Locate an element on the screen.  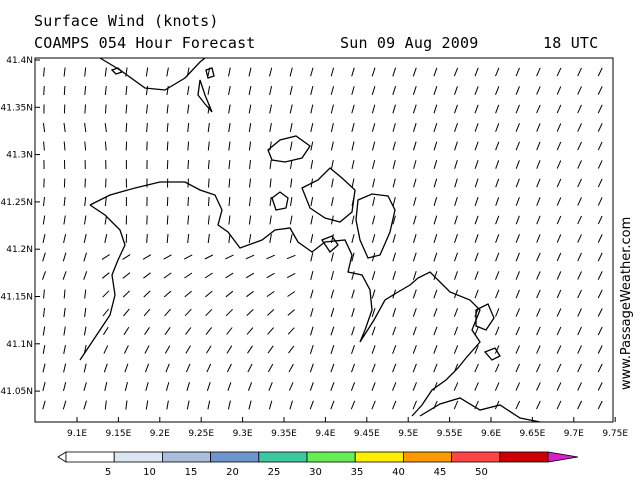
longitude-label: 9.15E is located at coordinates (119, 434).